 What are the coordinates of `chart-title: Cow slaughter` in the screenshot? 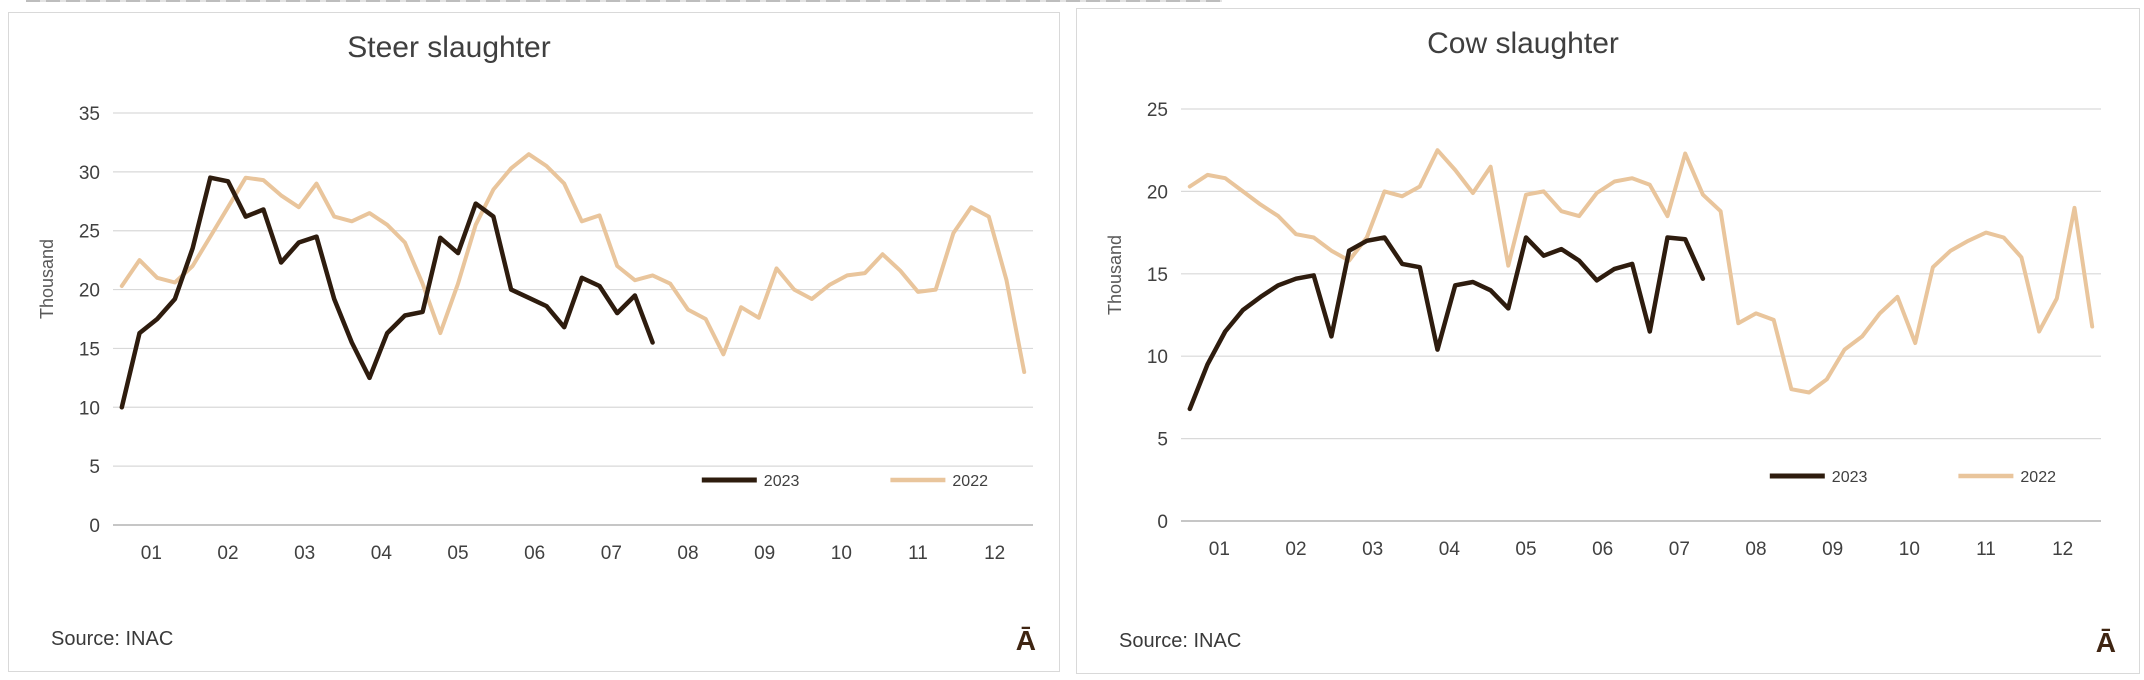 It's located at (1523, 43).